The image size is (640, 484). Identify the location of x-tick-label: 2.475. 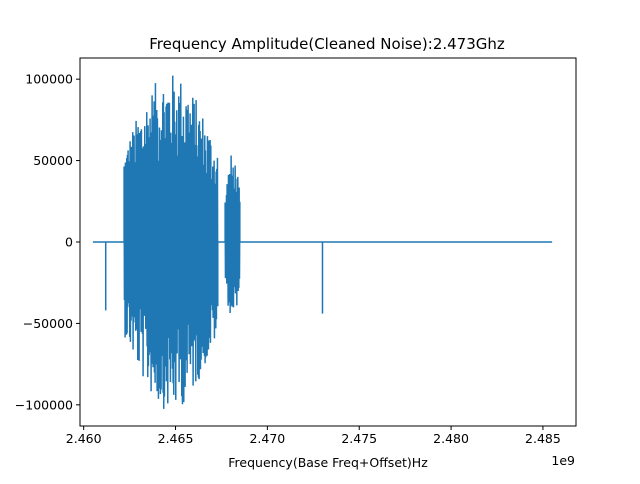
(359, 438).